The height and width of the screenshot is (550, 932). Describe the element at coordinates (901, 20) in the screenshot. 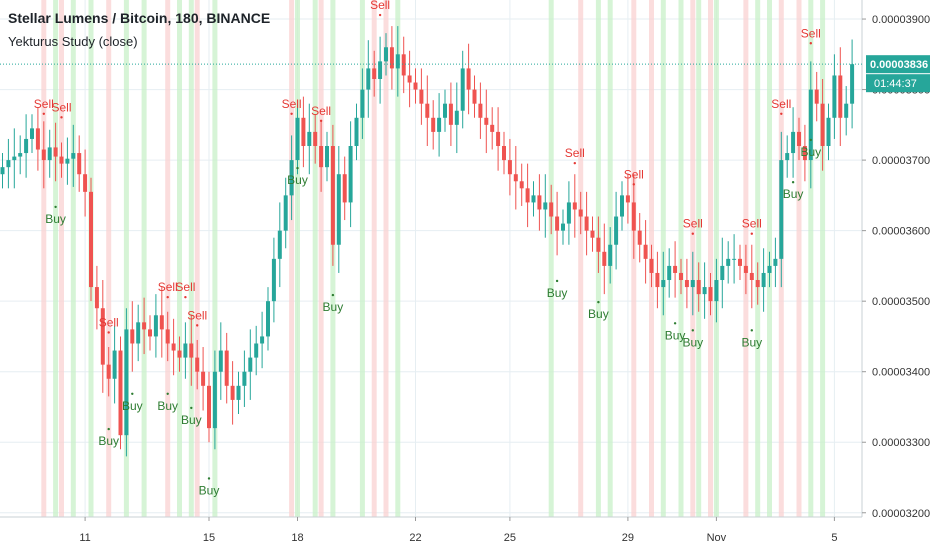

I see `price-tick-label: 0.00003900` at that location.